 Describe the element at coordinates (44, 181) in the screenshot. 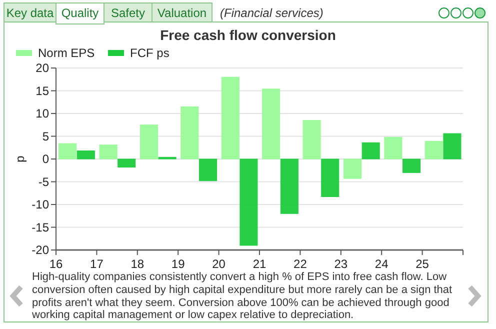

I see `y-tick-label: -5` at that location.